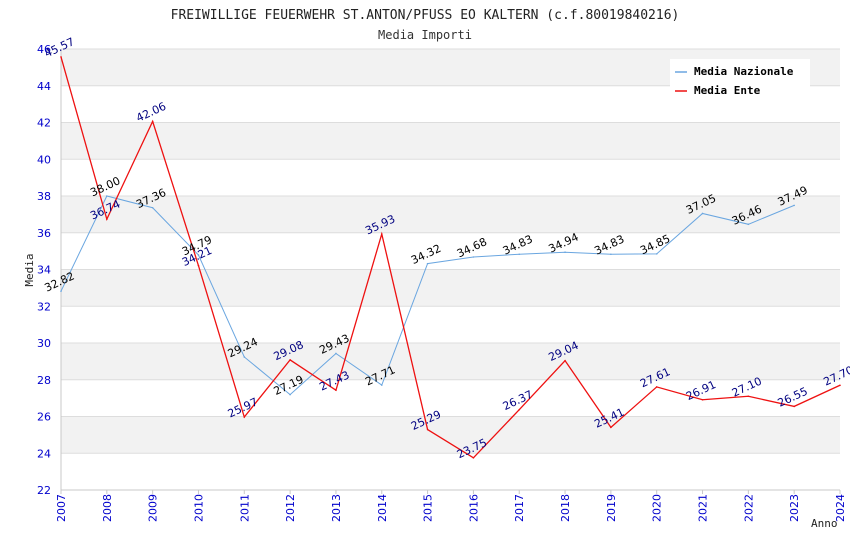 This screenshot has width=850, height=550. Describe the element at coordinates (611, 508) in the screenshot. I see `x-tick-label: 2019` at that location.